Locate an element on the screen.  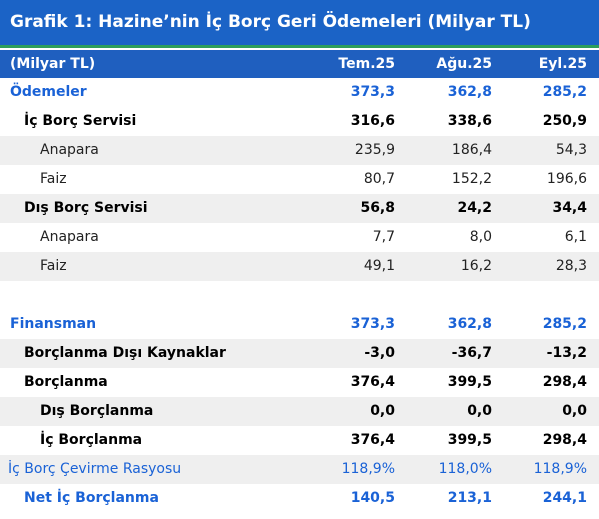
title-underline is located at coordinates (299, 46).